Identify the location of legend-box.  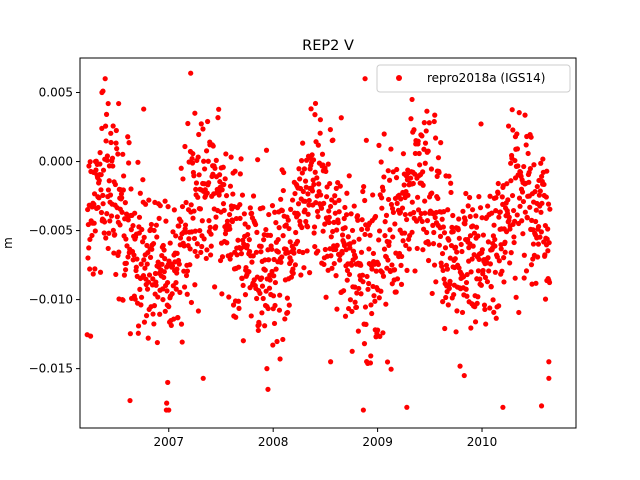
(473, 78).